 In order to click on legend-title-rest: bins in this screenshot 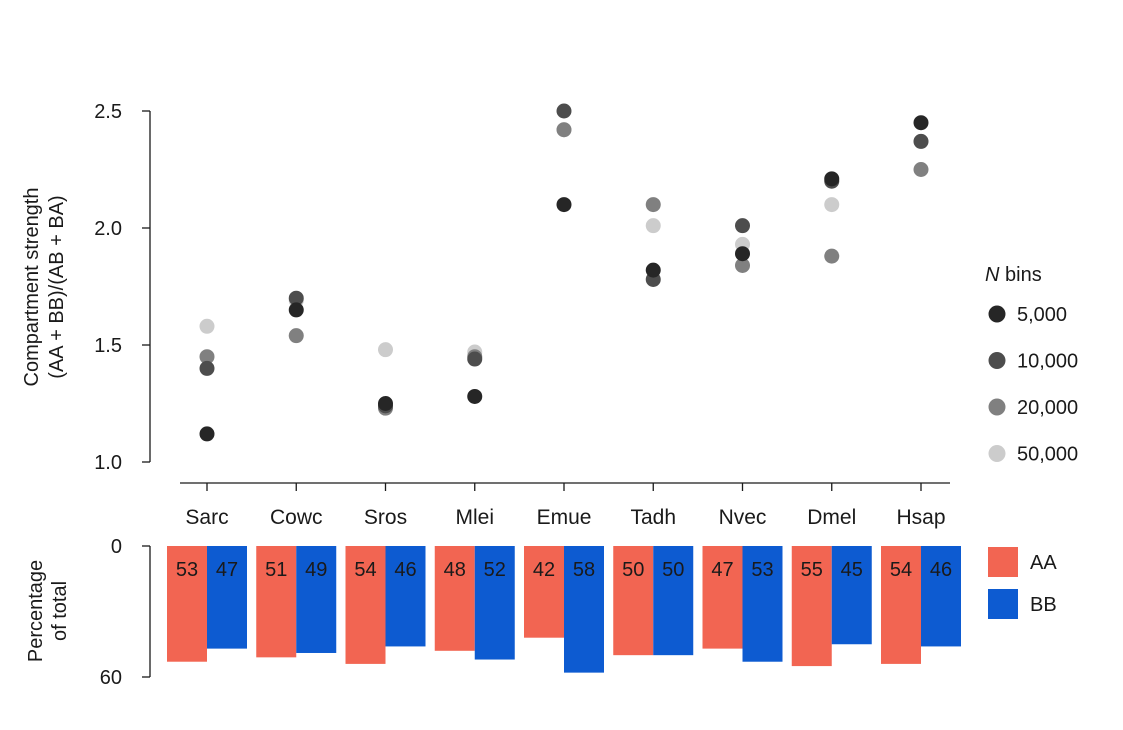, I will do `click(1020, 275)`.